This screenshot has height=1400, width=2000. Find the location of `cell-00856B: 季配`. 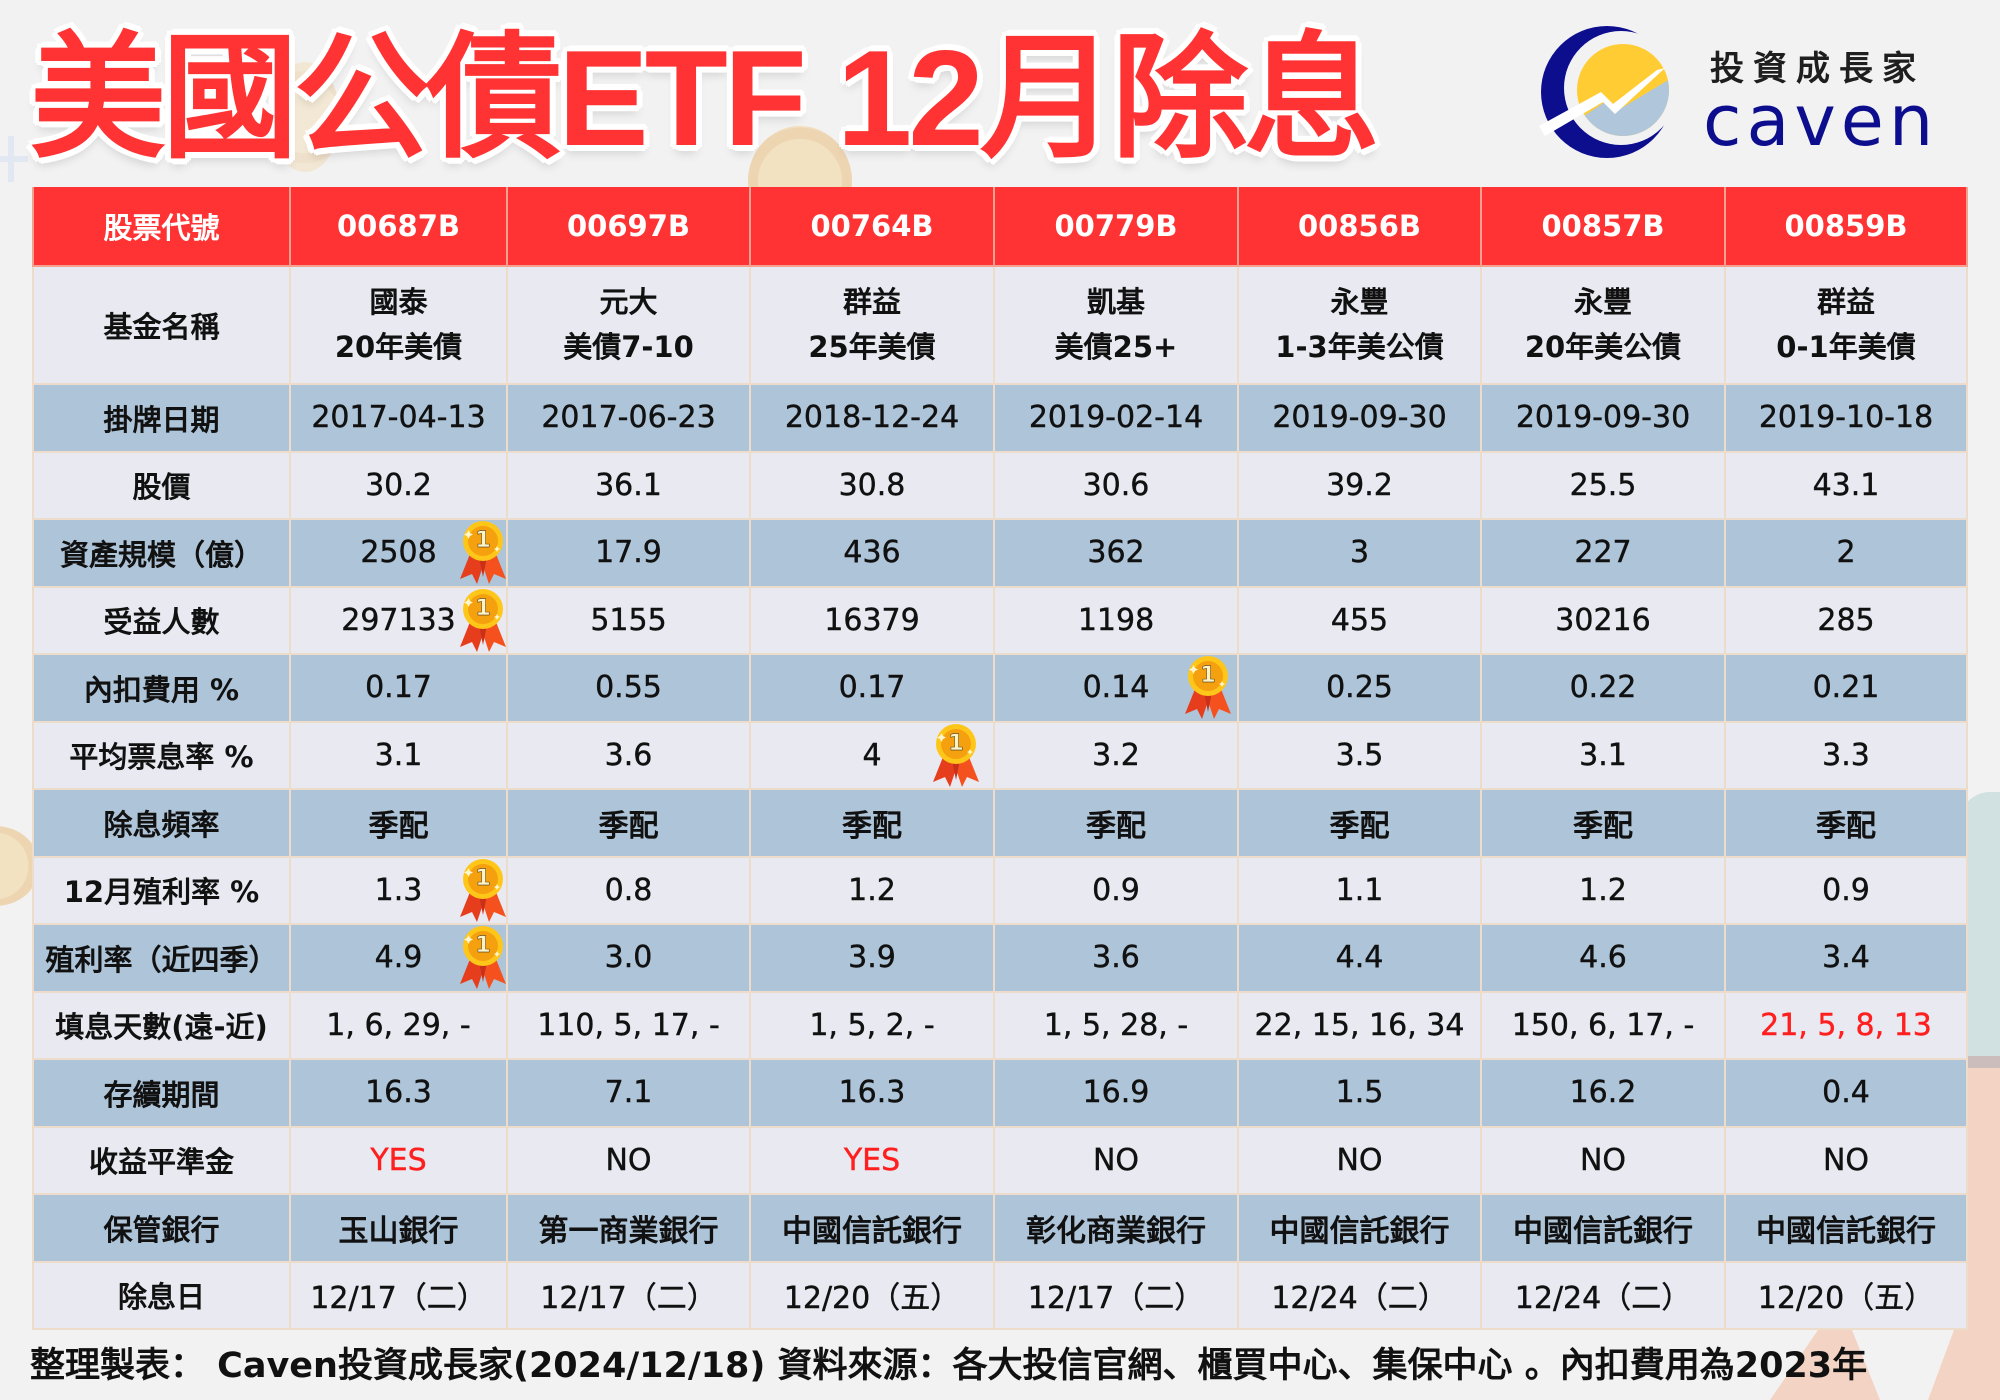

cell-00856B: 季配 is located at coordinates (1360, 823).